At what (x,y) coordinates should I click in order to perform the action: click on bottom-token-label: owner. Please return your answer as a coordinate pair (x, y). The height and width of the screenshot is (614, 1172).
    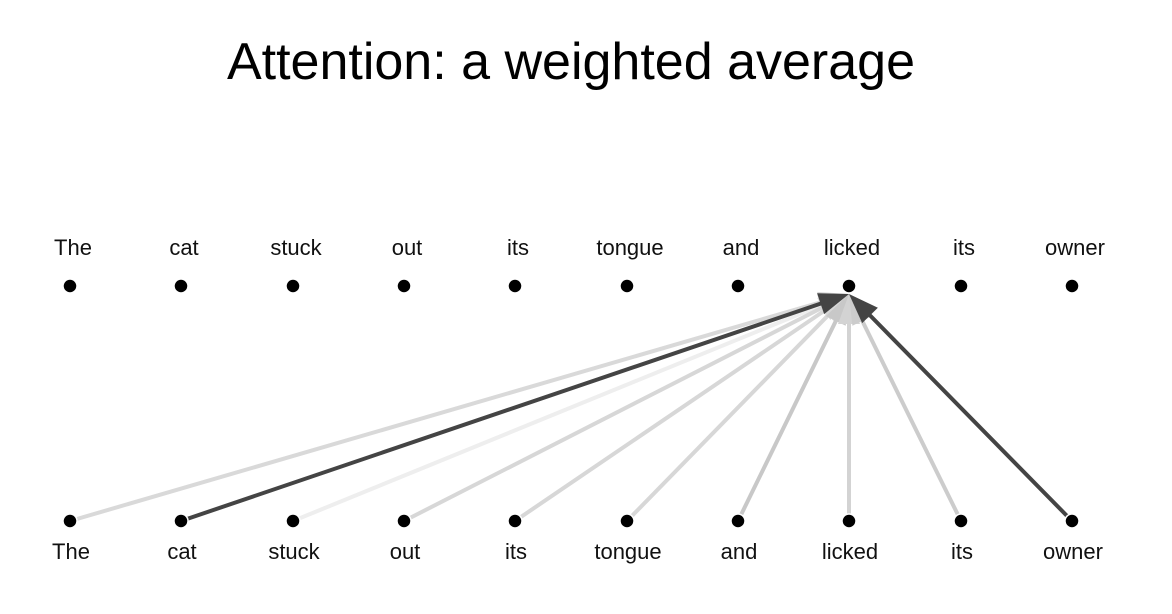
    Looking at the image, I should click on (1073, 551).